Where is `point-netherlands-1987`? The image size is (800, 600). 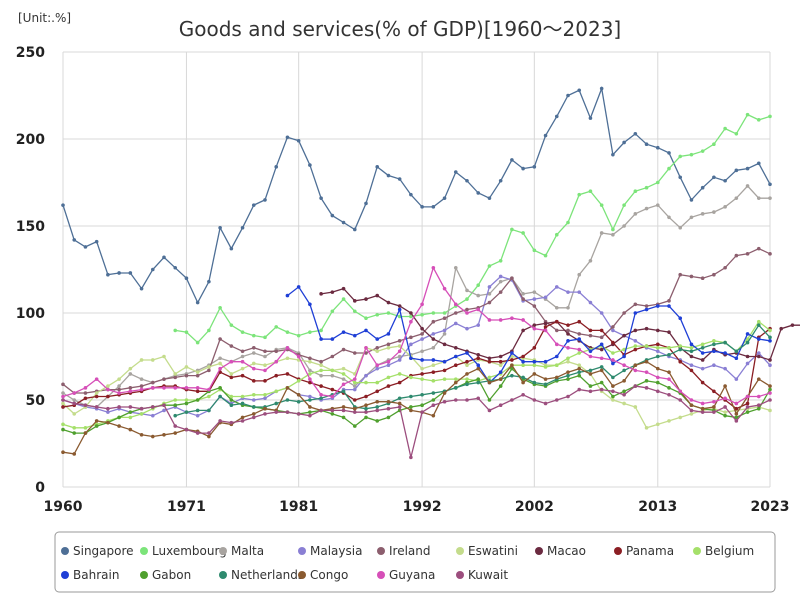
point-netherlands-1987 is located at coordinates (366, 408).